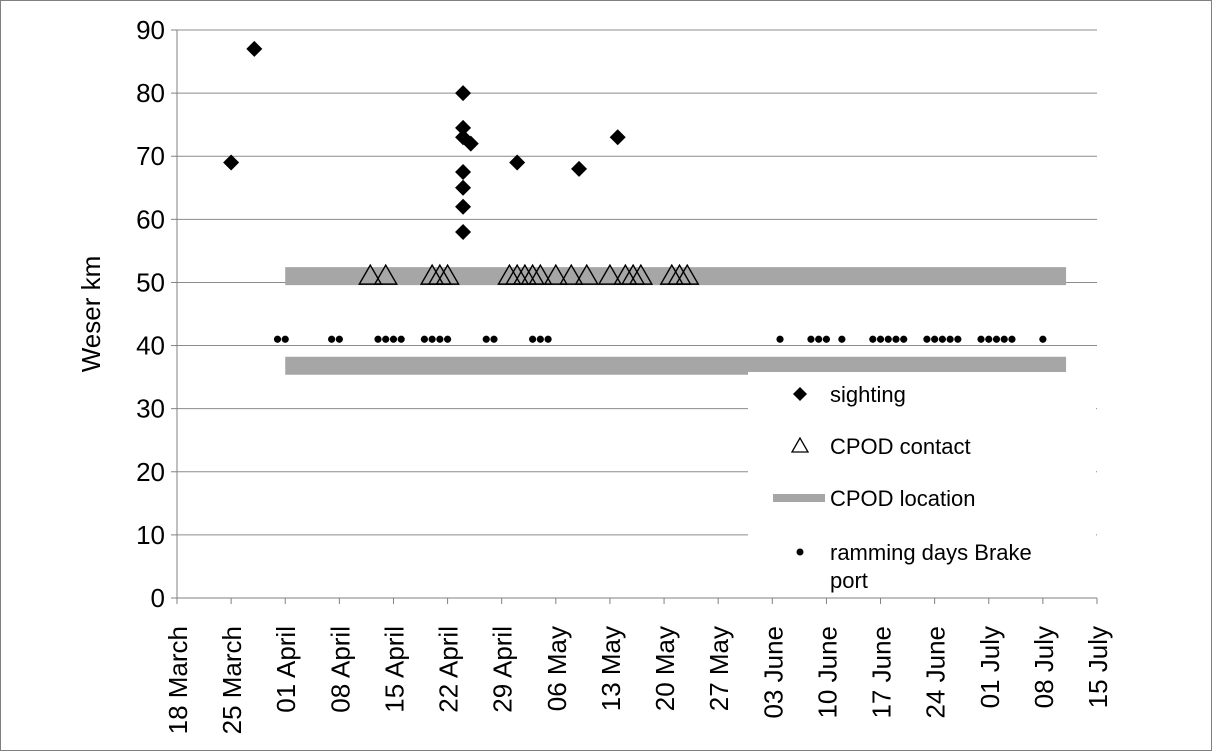 Image resolution: width=1212 pixels, height=751 pixels. What do you see at coordinates (449, 669) in the screenshot?
I see `x-tick-label: 22 April` at bounding box center [449, 669].